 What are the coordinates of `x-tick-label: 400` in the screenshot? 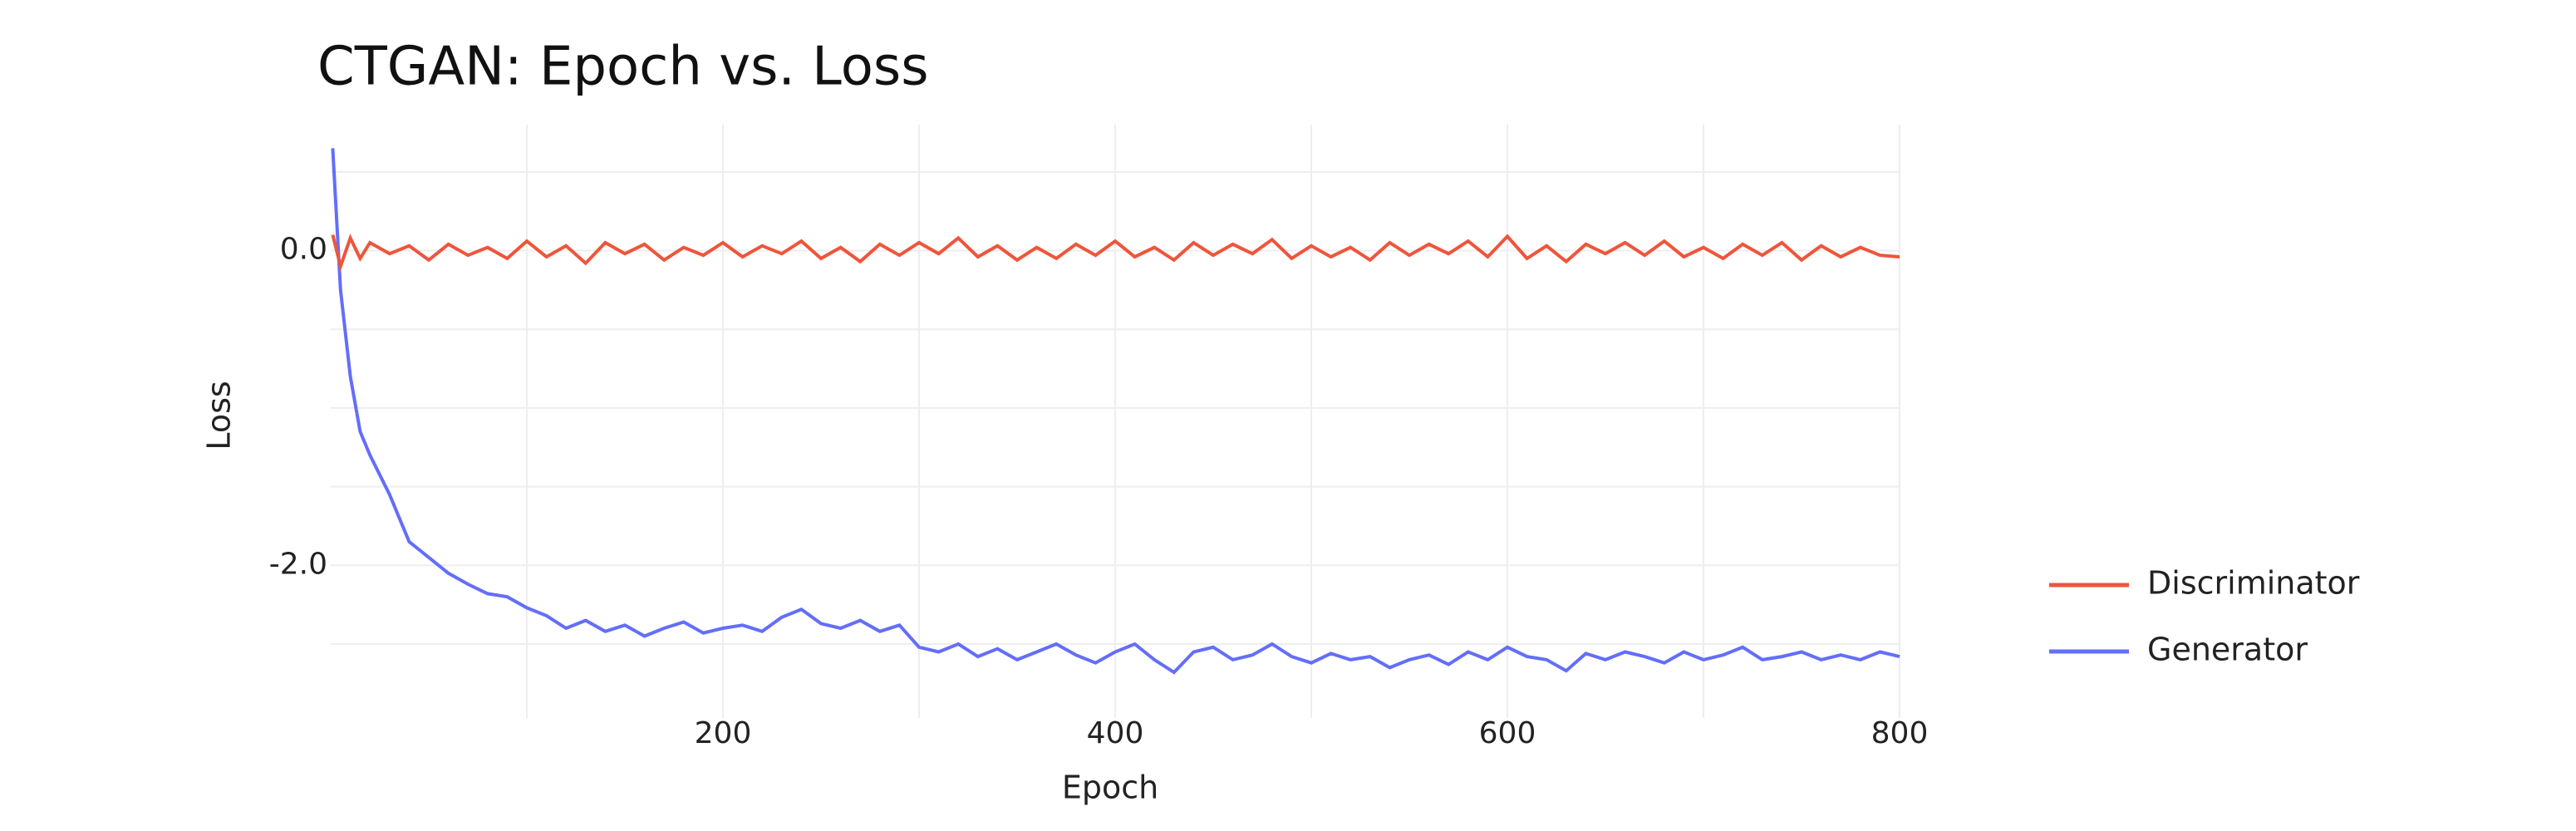 It's located at (1115, 733).